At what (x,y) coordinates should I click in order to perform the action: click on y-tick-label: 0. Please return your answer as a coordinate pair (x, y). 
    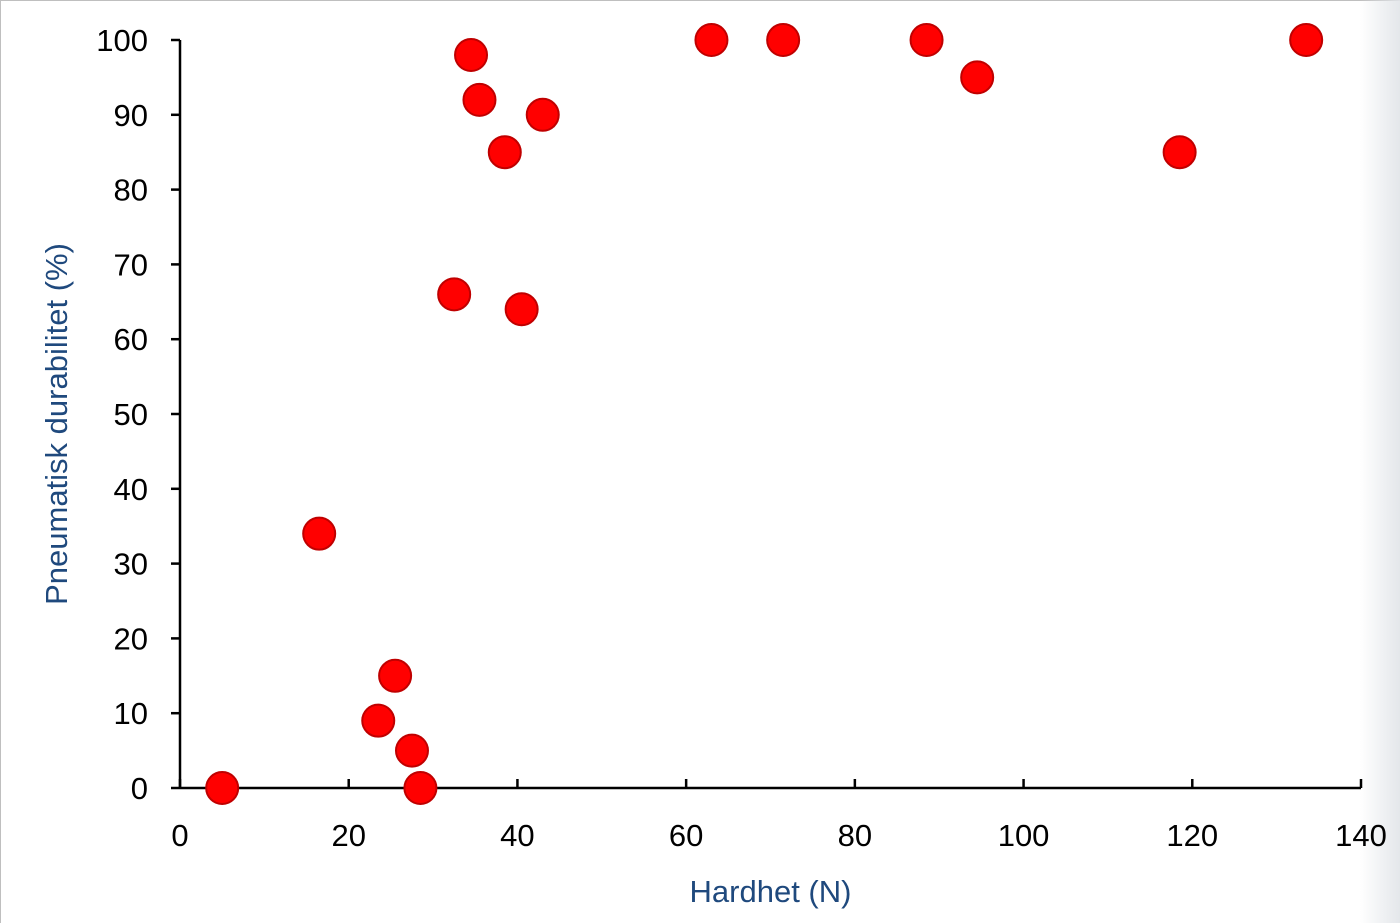
    Looking at the image, I should click on (139, 788).